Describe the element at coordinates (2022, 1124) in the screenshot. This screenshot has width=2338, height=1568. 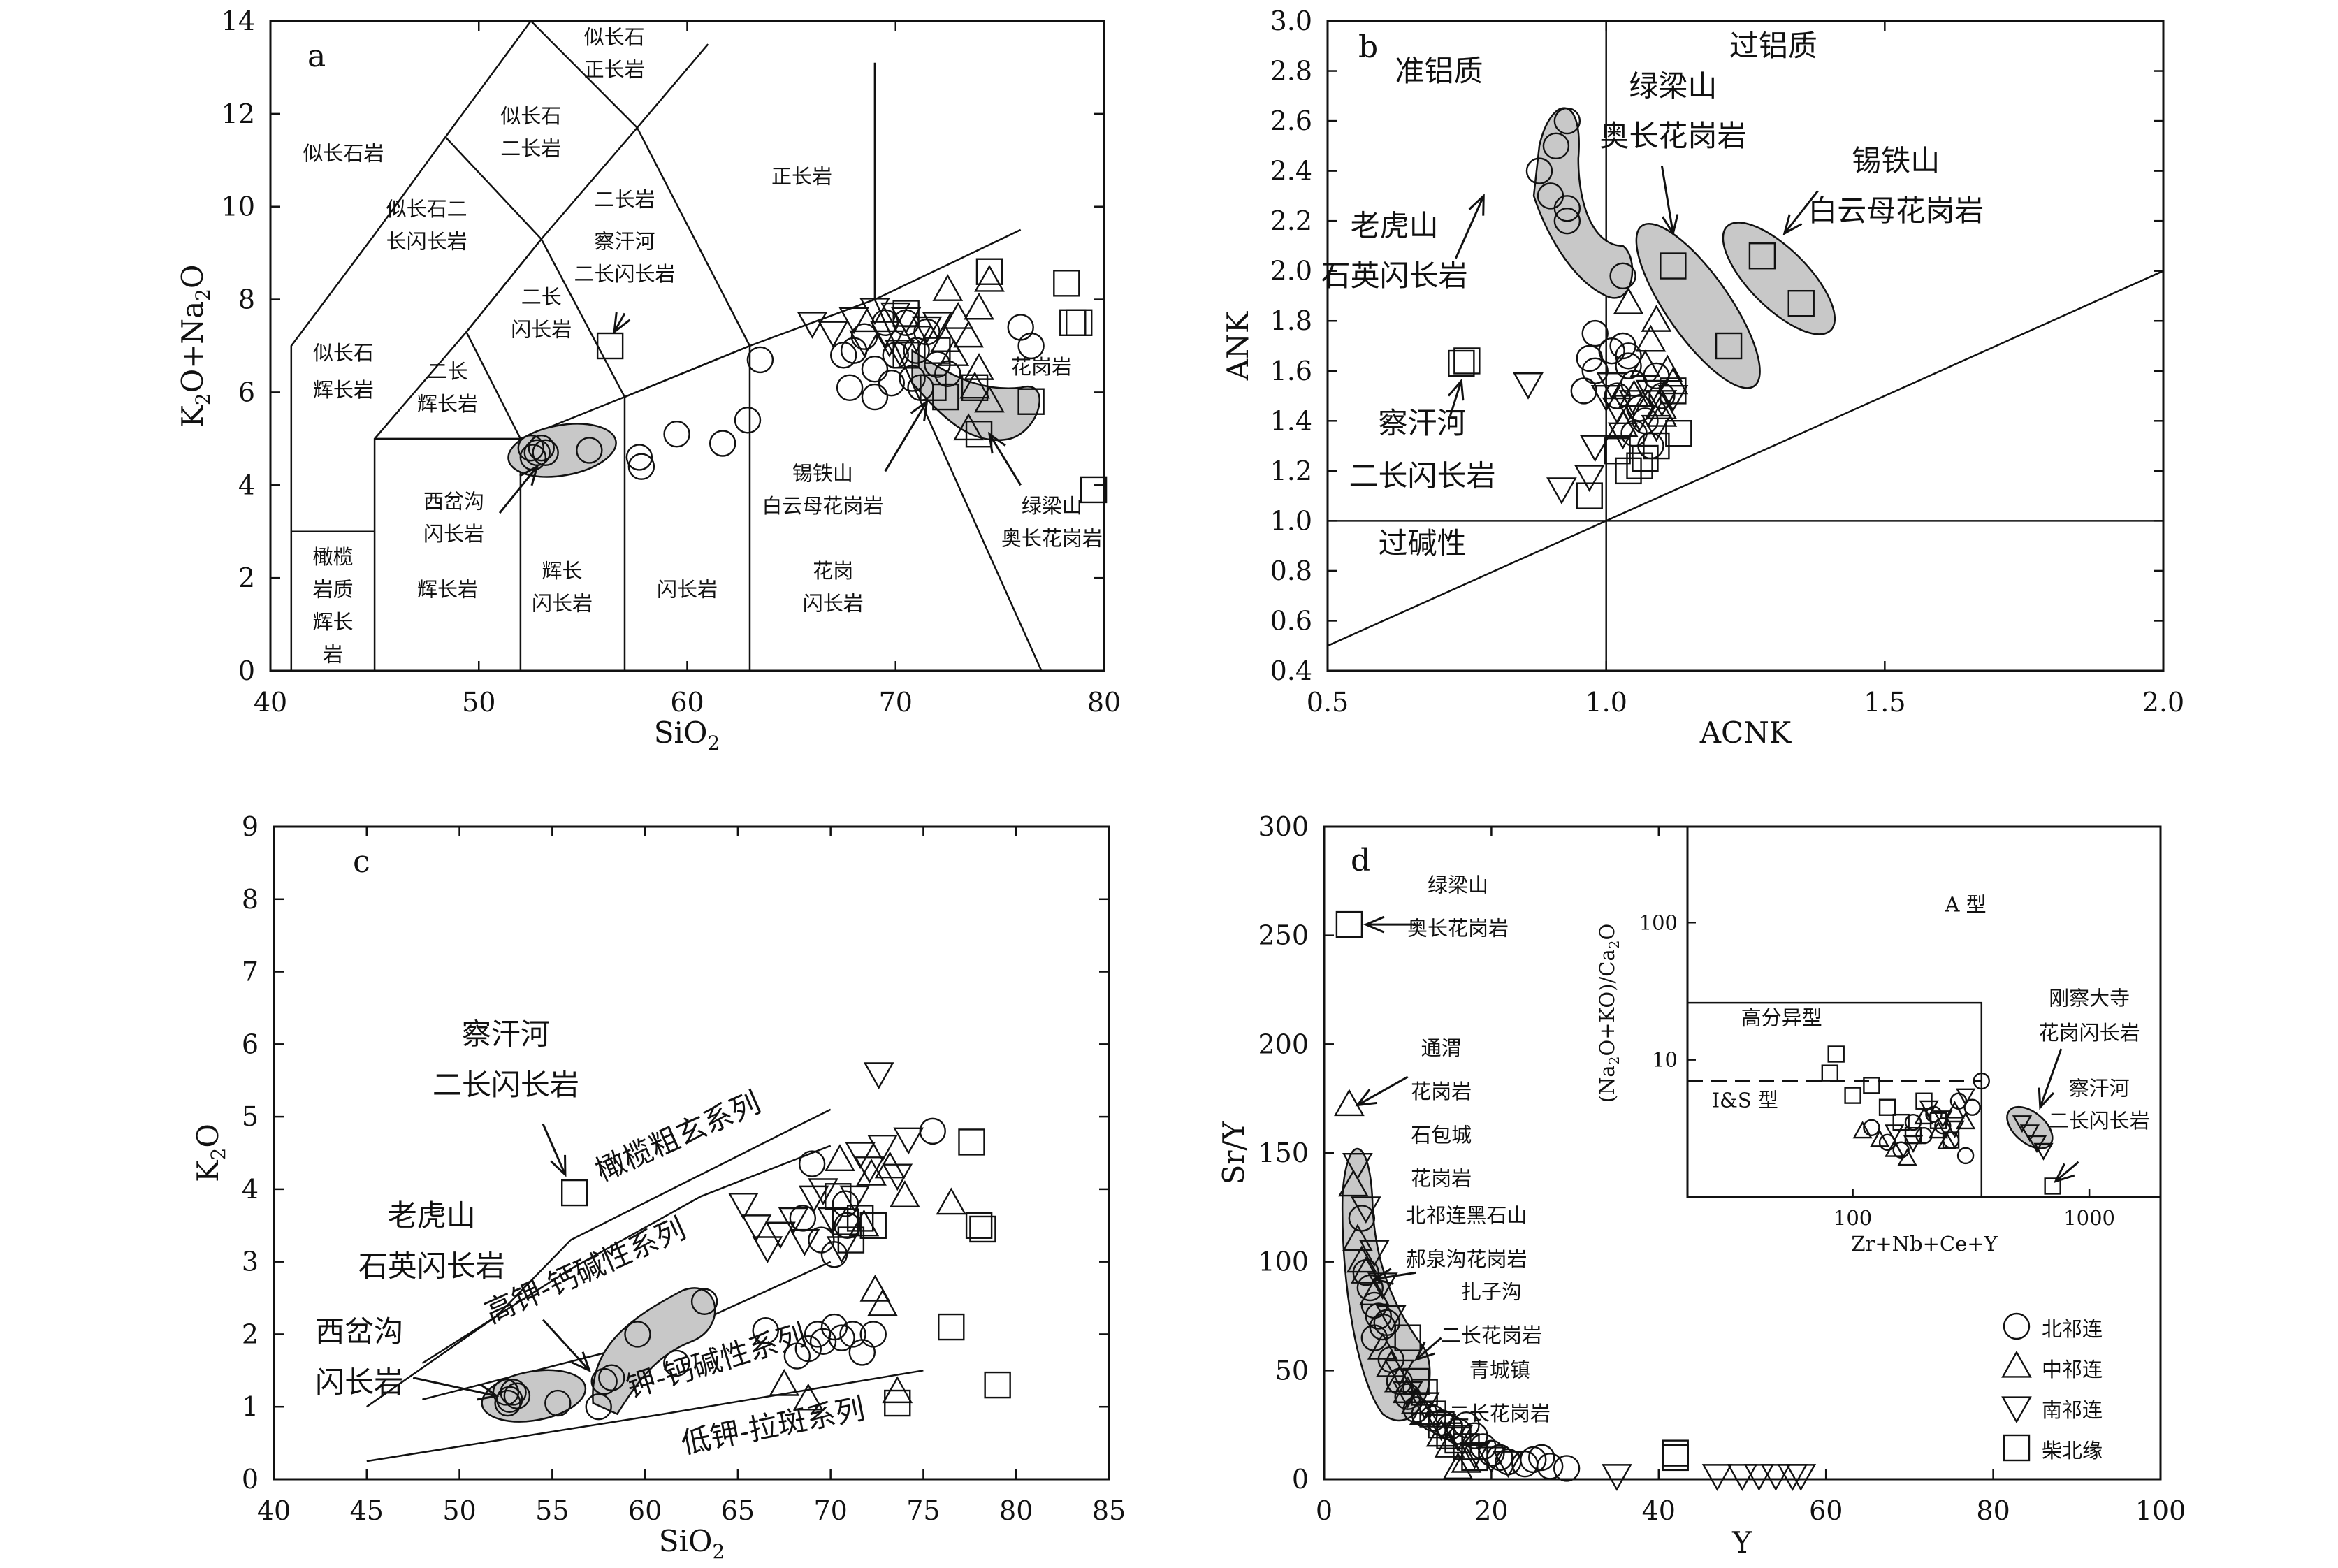
I see `inset-point-triangle-down` at that location.